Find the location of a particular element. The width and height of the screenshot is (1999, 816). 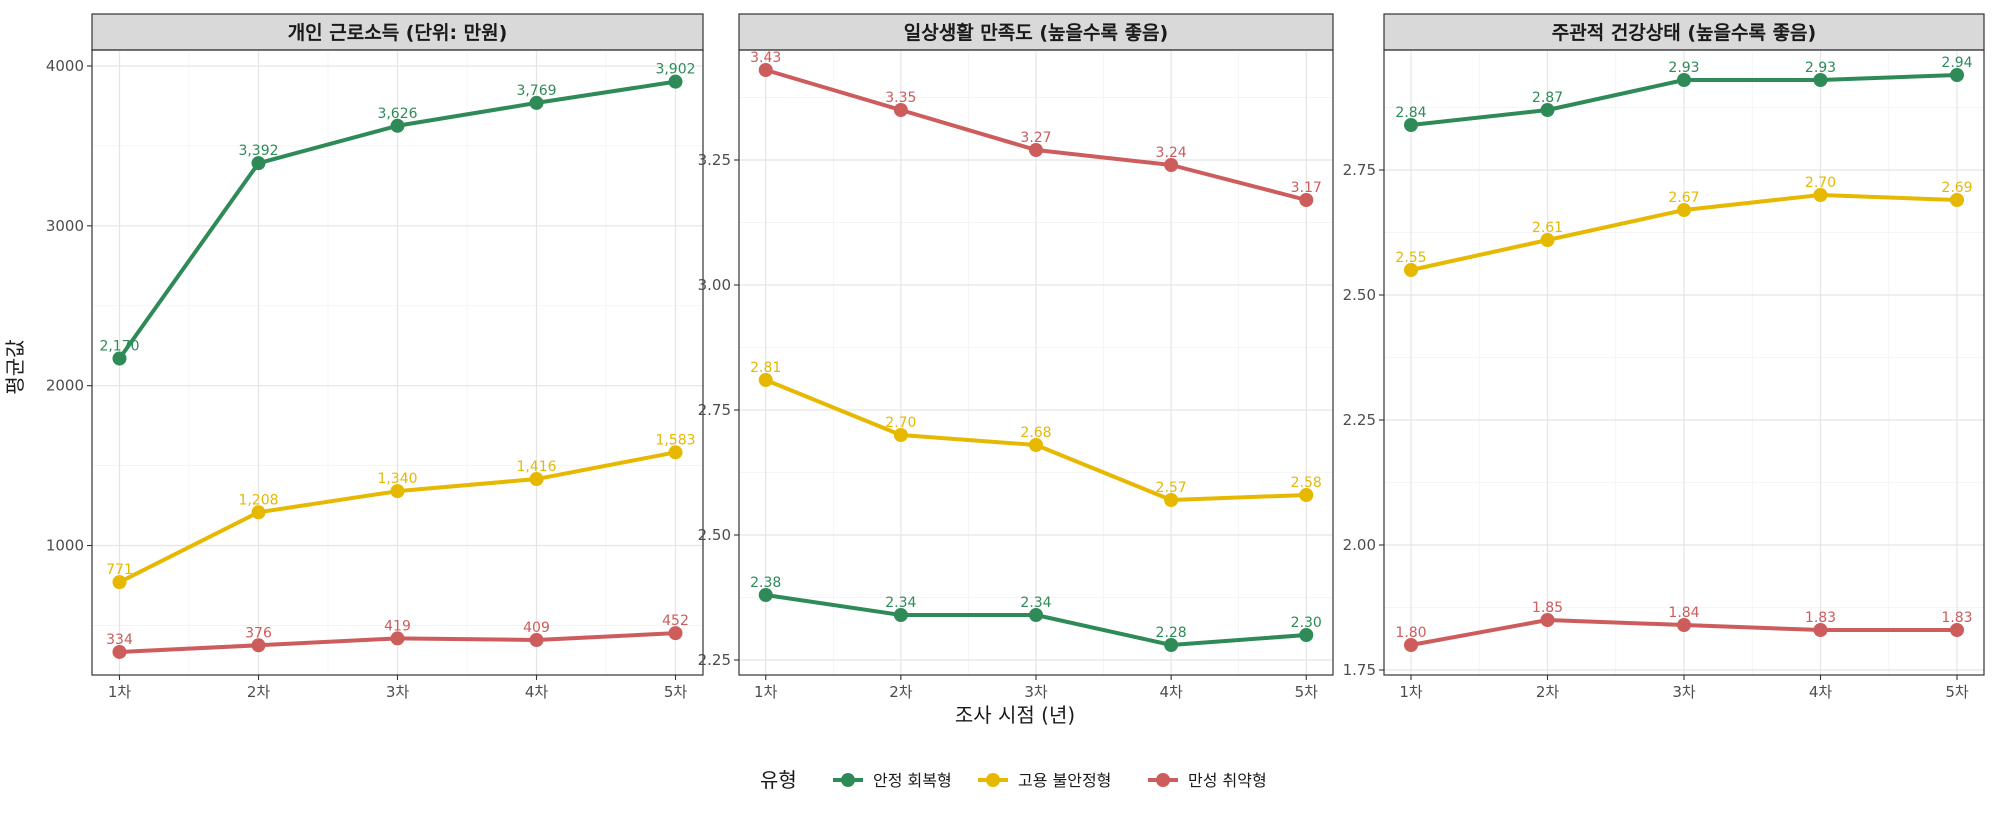

legend-label: 만성 취약형 is located at coordinates (1227, 780).